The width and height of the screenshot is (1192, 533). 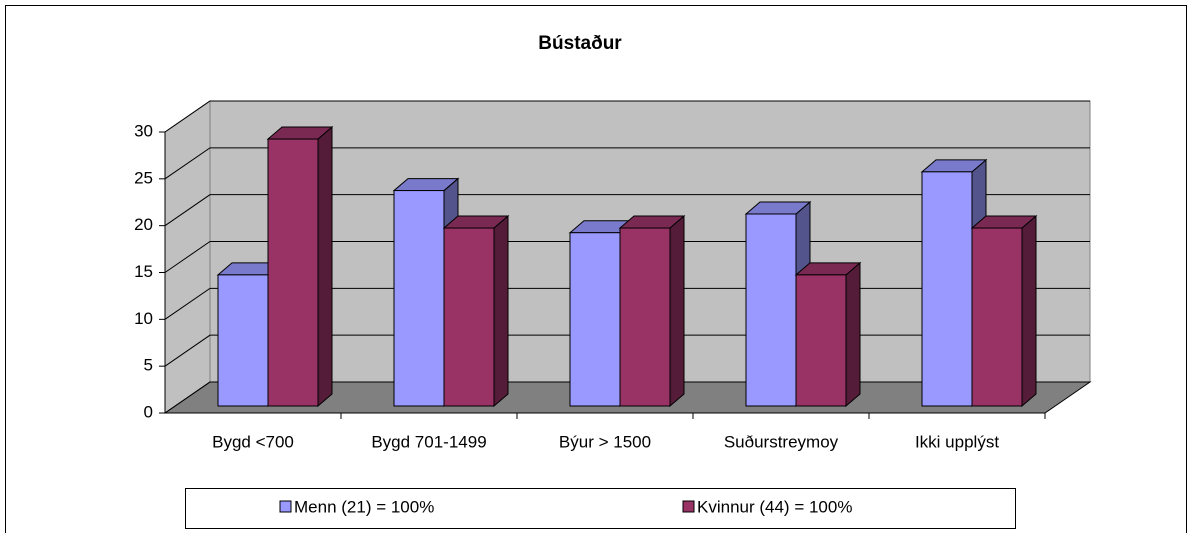 What do you see at coordinates (364, 506) in the screenshot?
I see `legend-label: Menn (21) = 100%` at bounding box center [364, 506].